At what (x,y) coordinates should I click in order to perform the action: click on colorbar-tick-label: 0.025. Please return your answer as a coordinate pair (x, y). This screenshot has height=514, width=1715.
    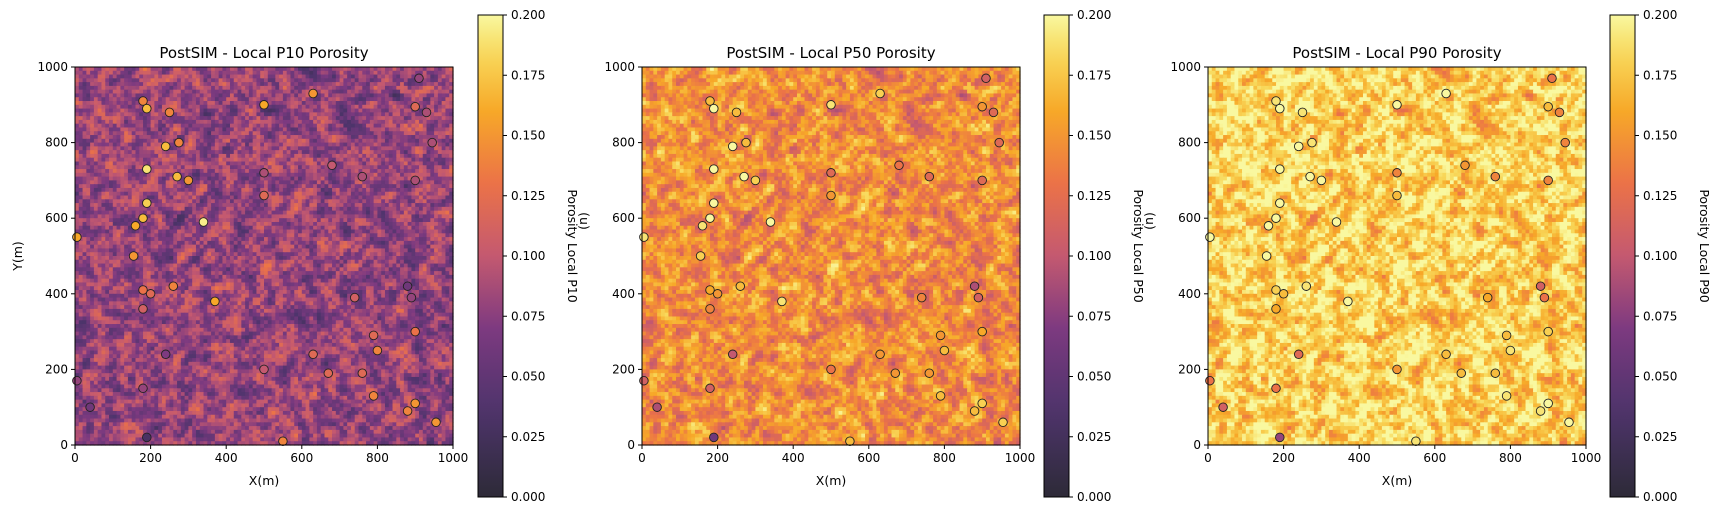
    Looking at the image, I should click on (1094, 437).